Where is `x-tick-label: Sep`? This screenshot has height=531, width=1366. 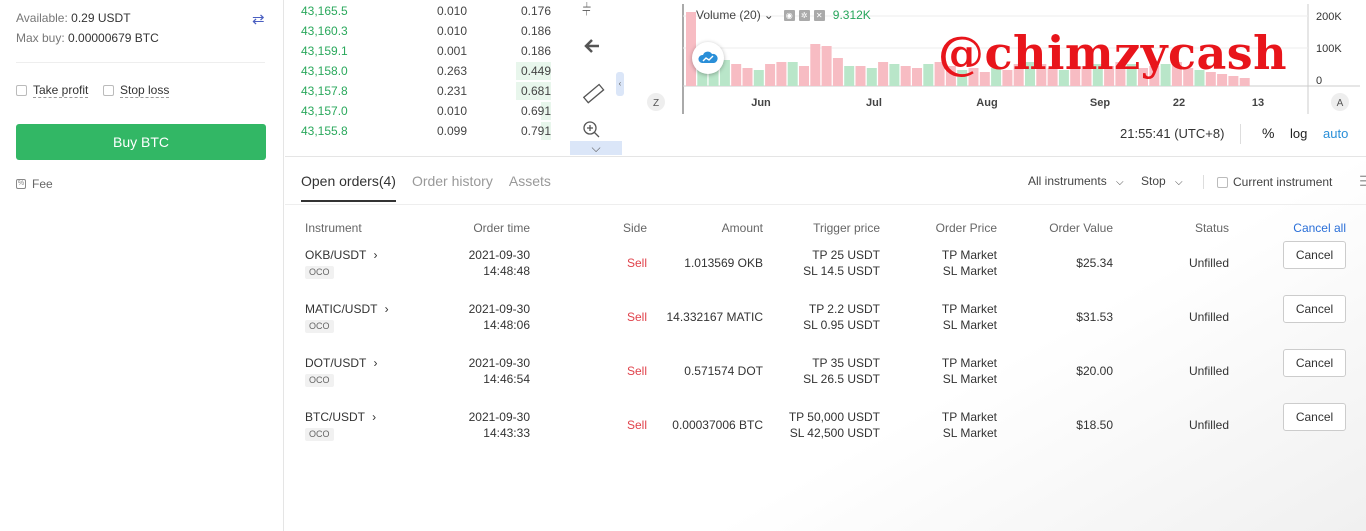
x-tick-label: Sep is located at coordinates (1100, 103).